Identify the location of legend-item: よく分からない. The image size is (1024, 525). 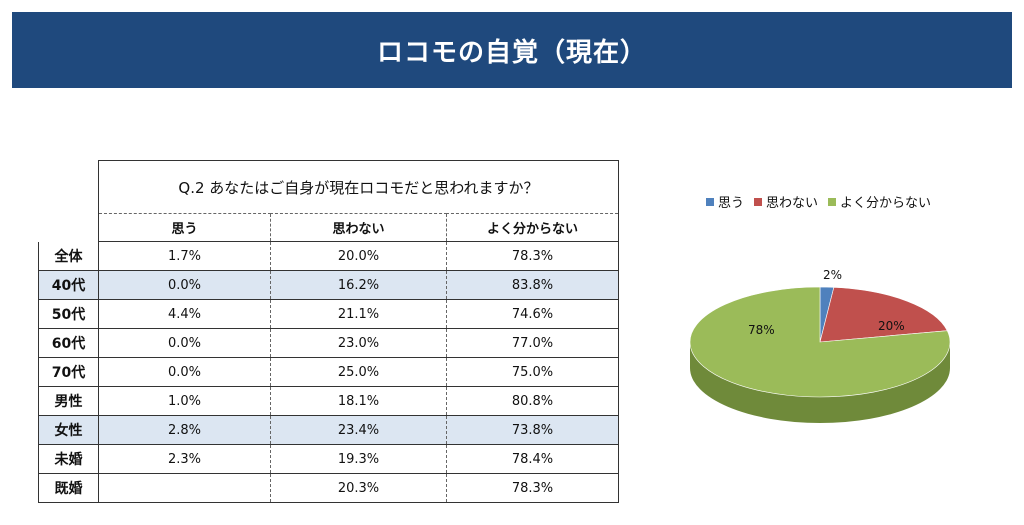
(879, 201).